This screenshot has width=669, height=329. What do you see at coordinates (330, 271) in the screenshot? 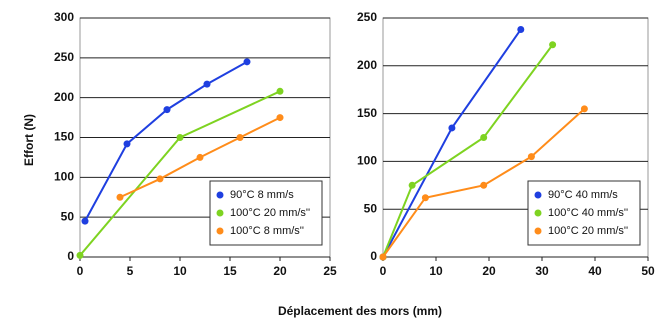
I see `x-tick-label: 25` at bounding box center [330, 271].